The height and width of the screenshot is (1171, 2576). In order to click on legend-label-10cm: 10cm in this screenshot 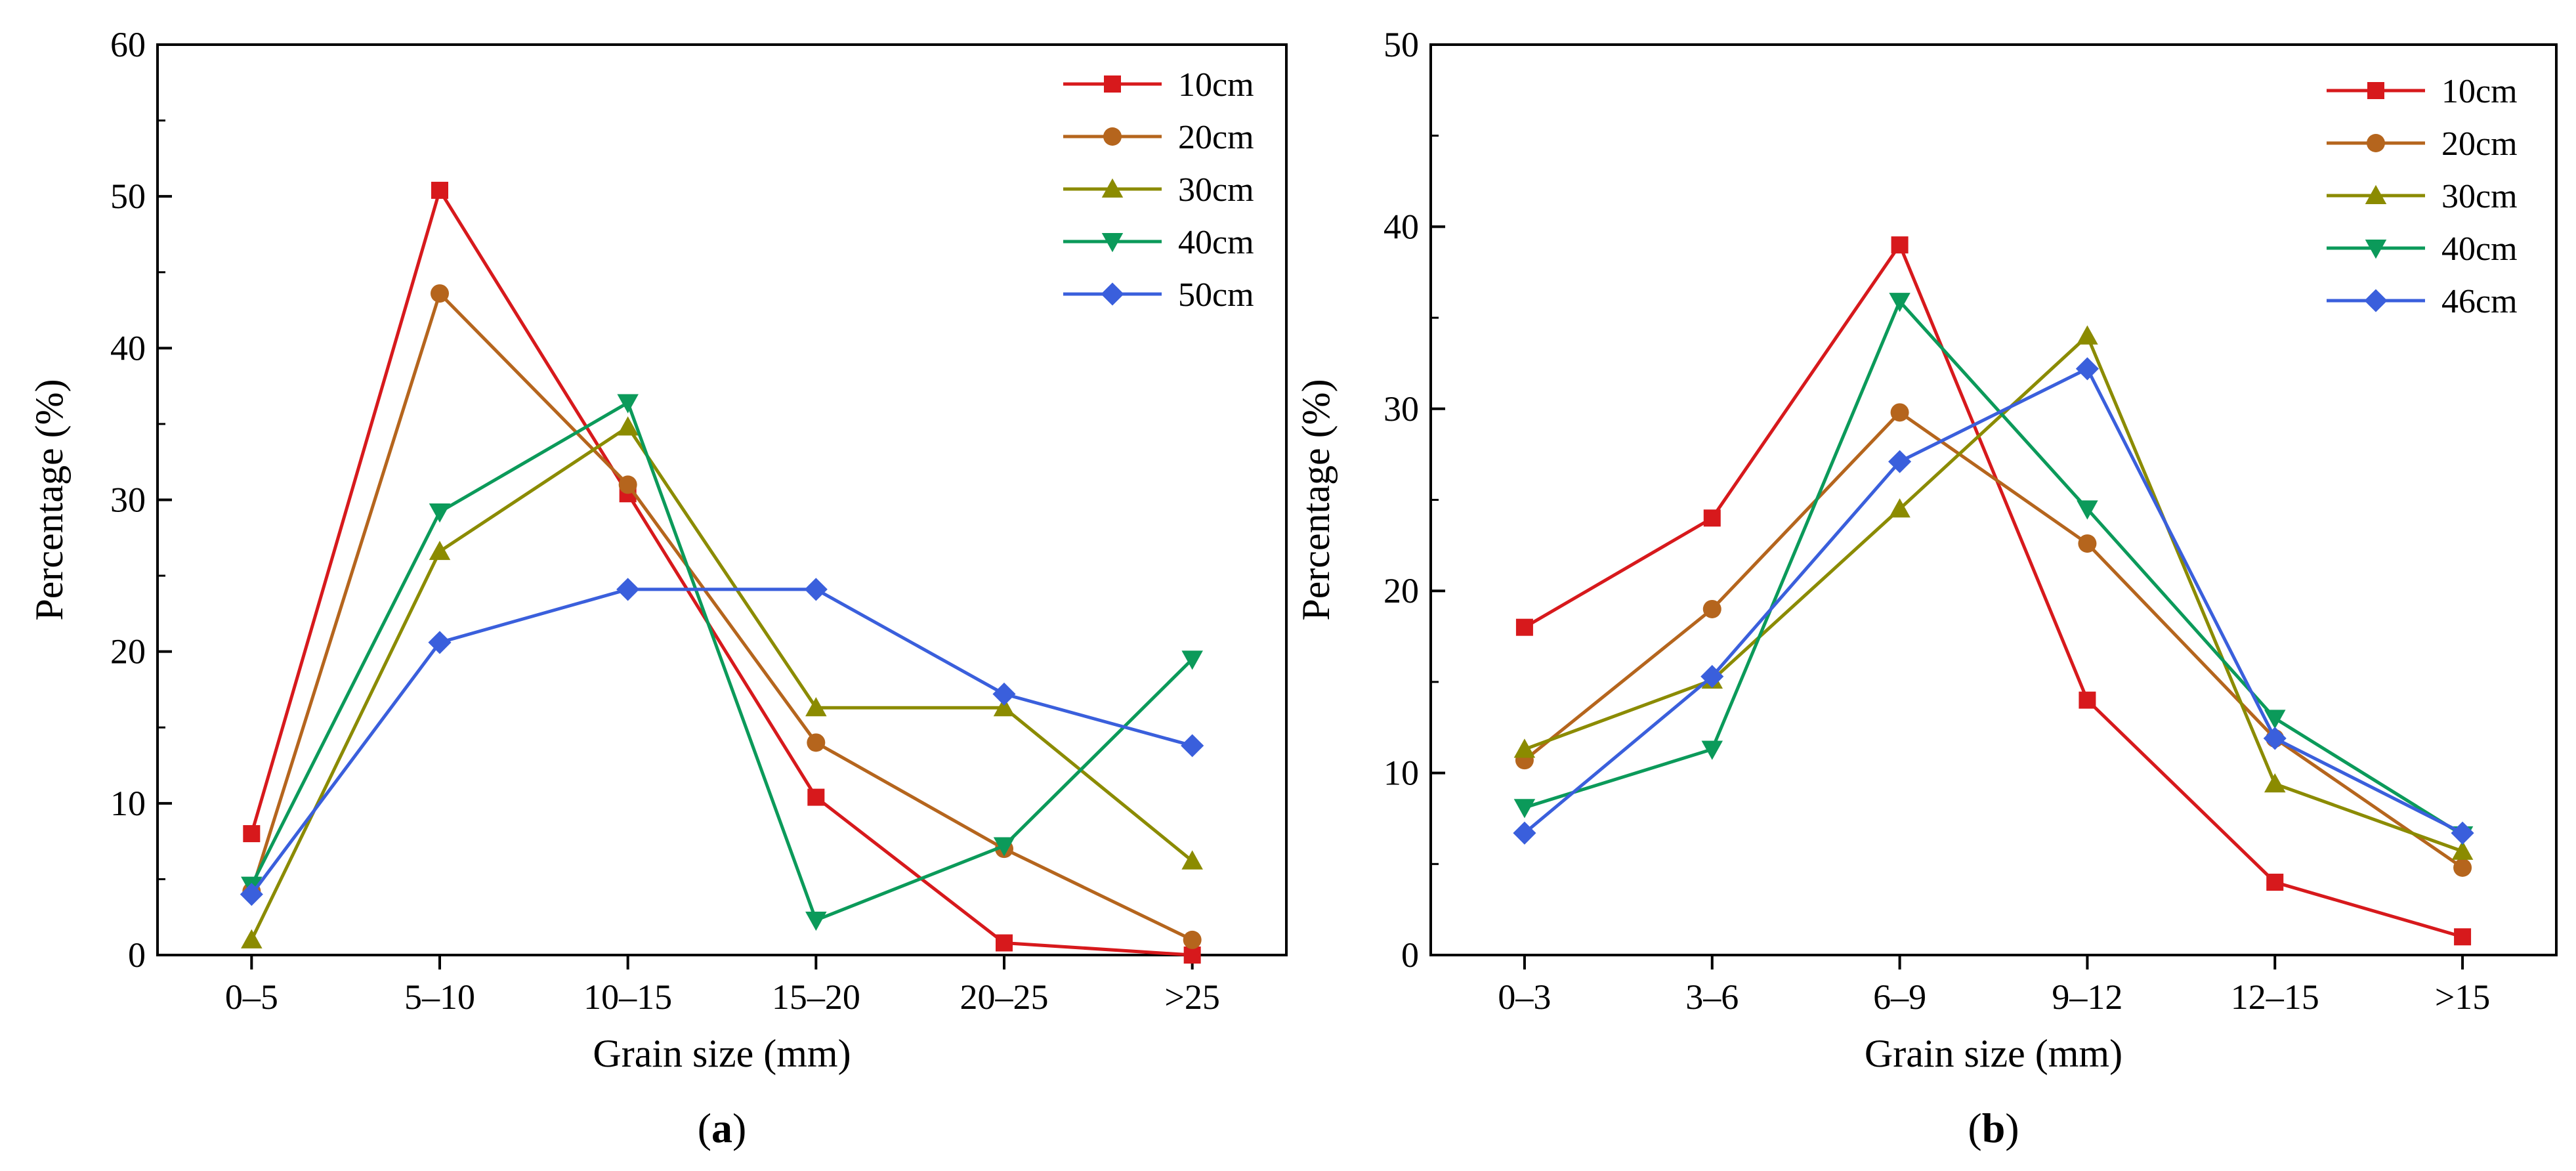, I will do `click(1216, 85)`.